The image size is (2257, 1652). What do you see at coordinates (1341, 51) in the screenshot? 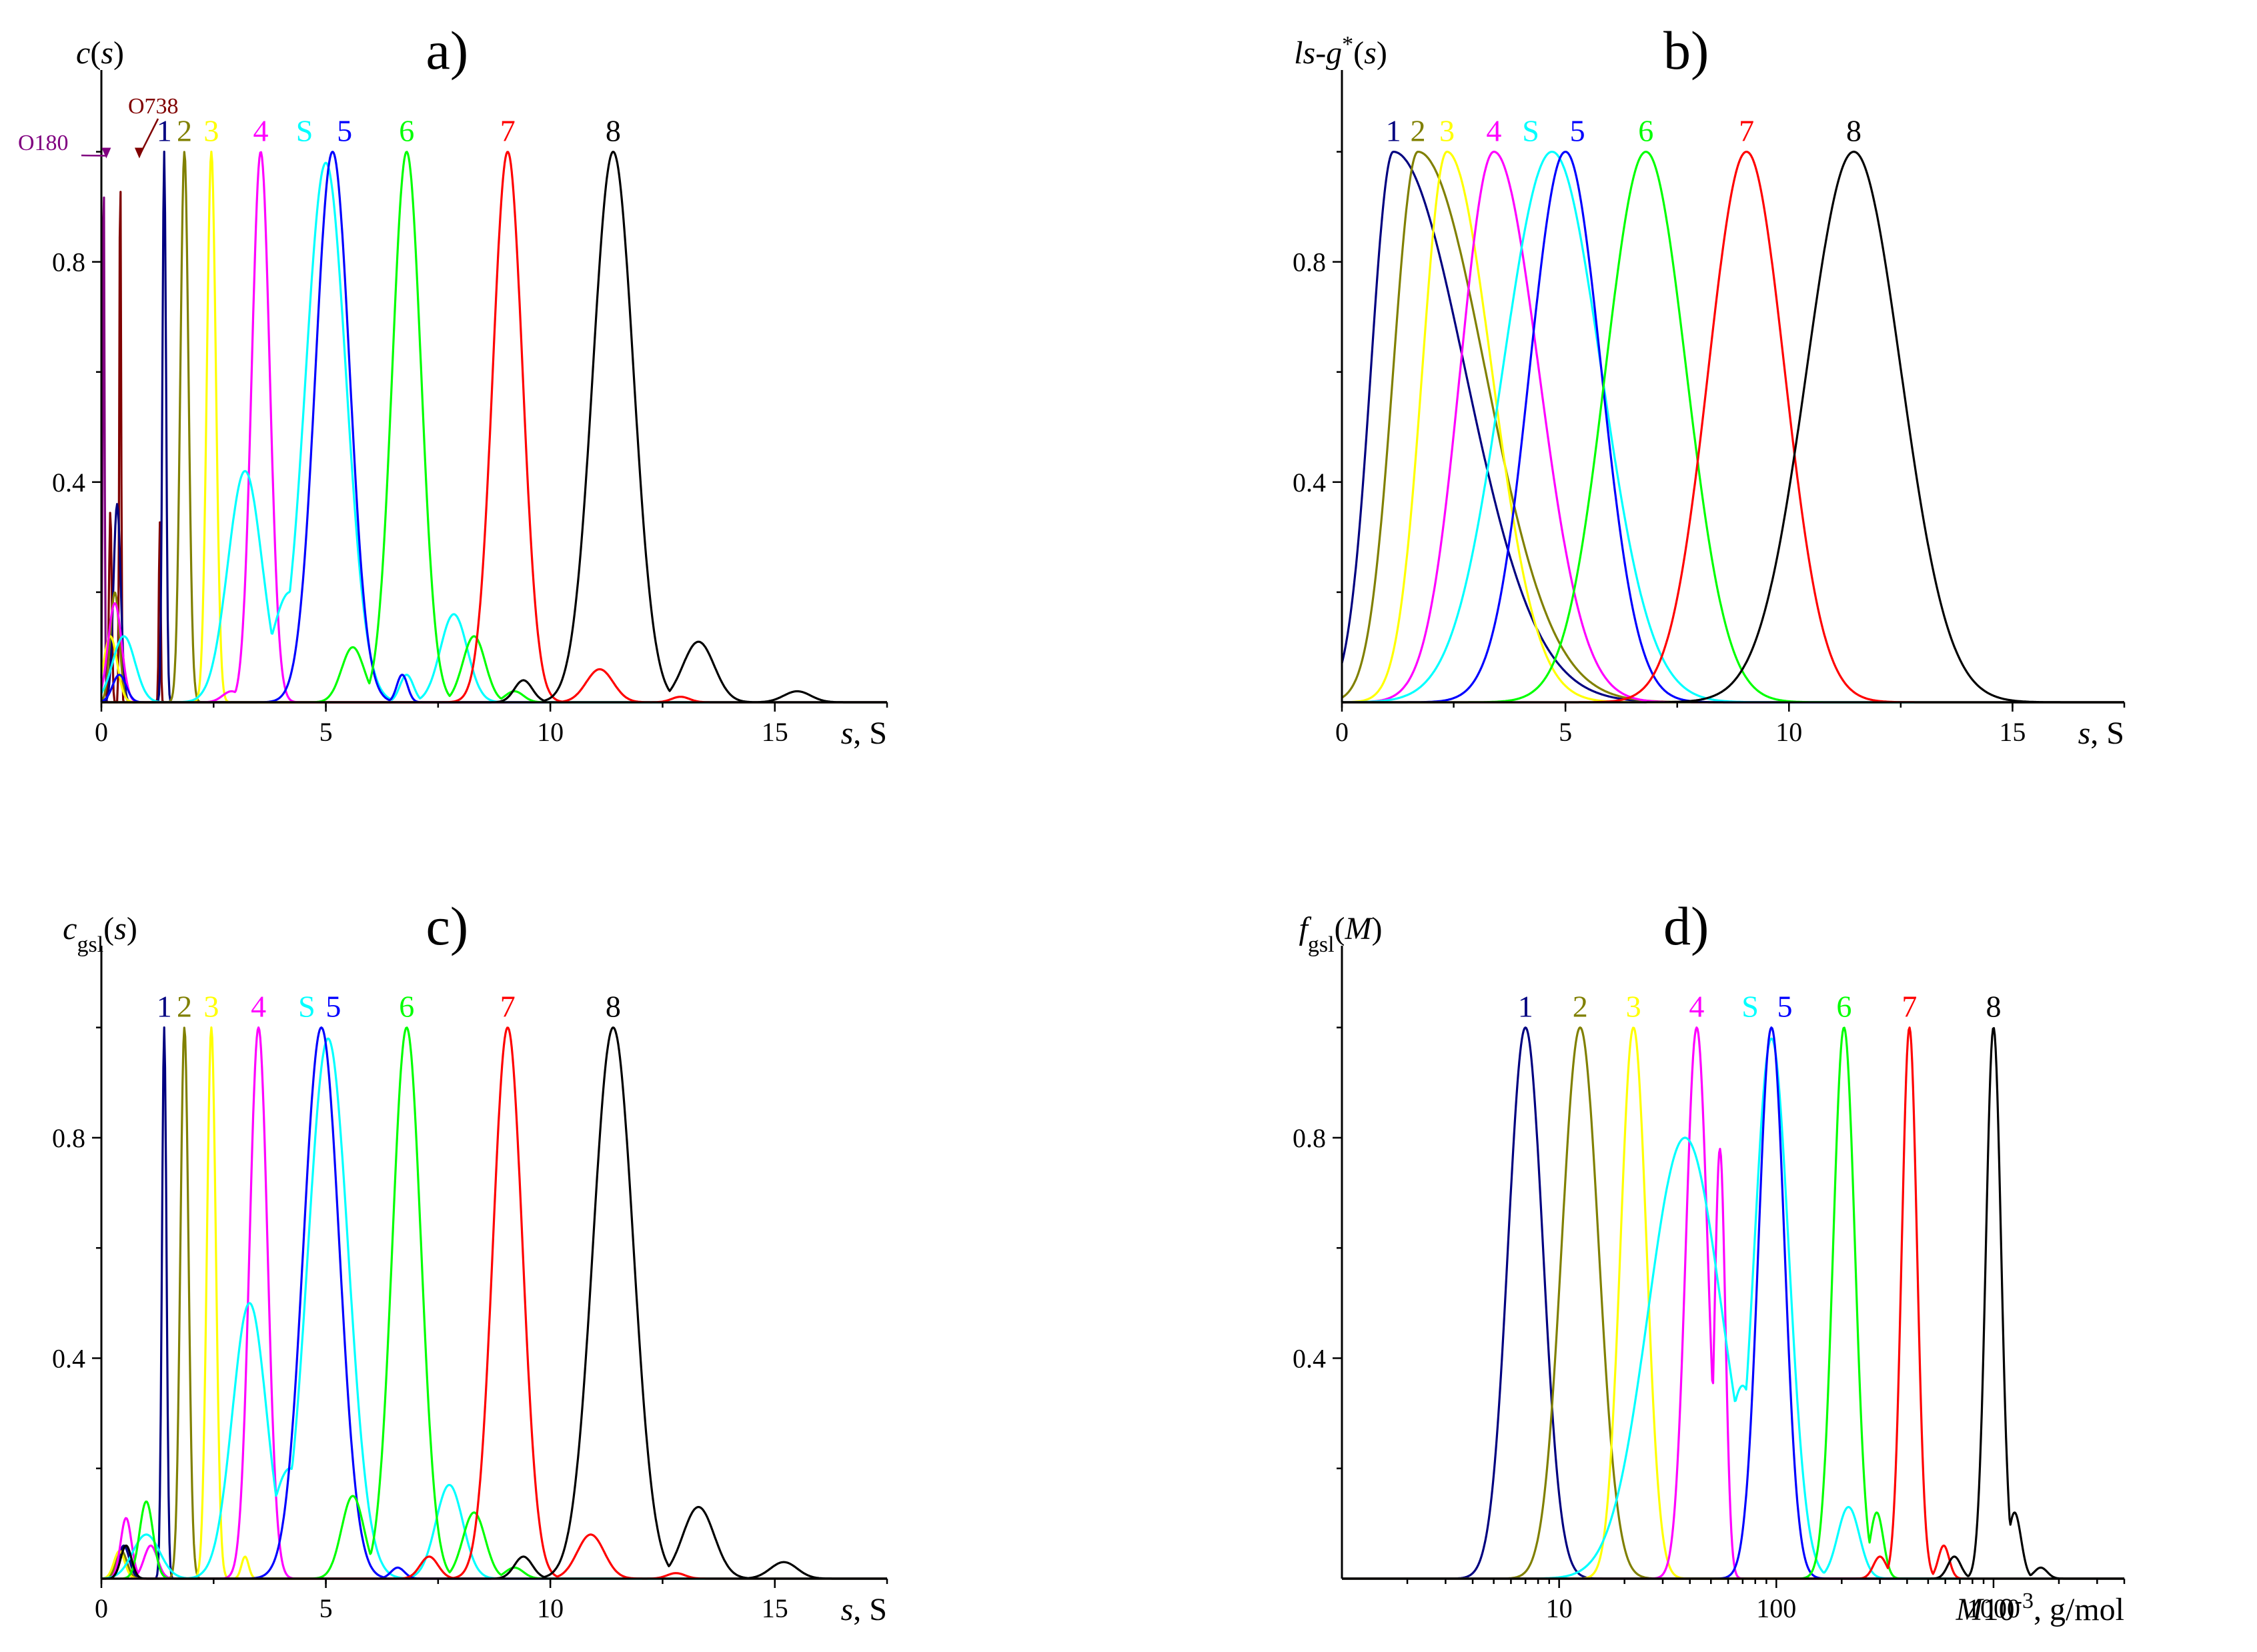
I see `y-axis-title-b: ls-g*(s)` at bounding box center [1341, 51].